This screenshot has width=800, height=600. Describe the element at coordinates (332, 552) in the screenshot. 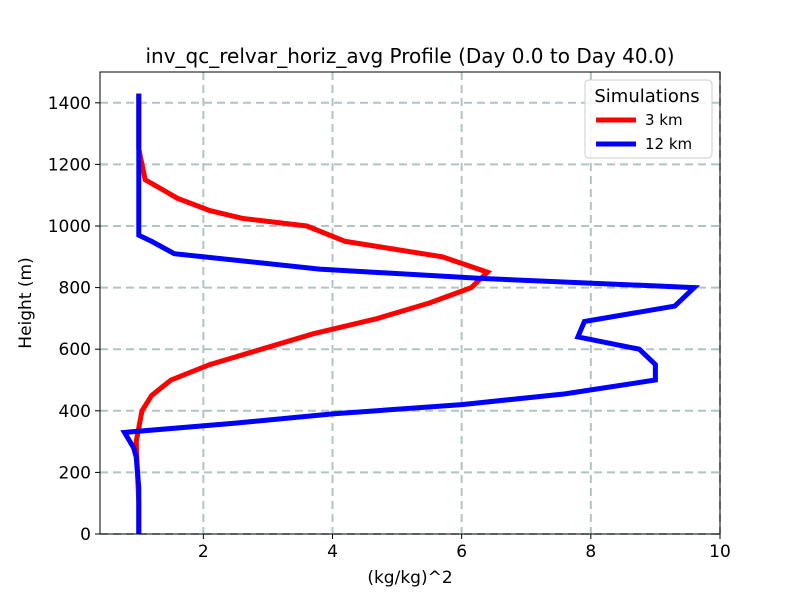

I see `x-tick-label: 4` at that location.